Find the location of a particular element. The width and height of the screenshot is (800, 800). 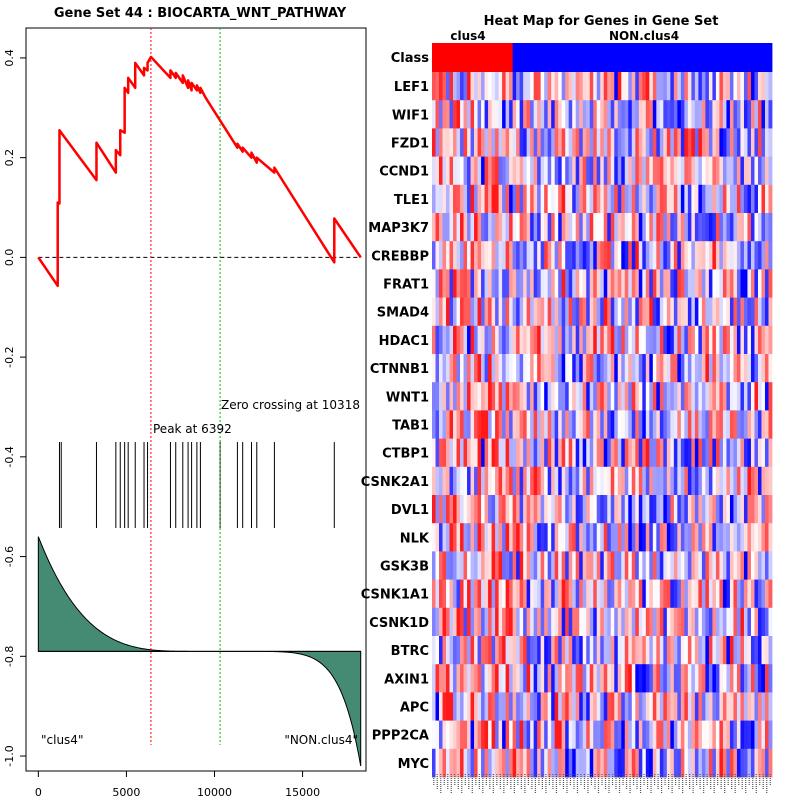

y-tick-label: -0.6 is located at coordinates (9, 556).